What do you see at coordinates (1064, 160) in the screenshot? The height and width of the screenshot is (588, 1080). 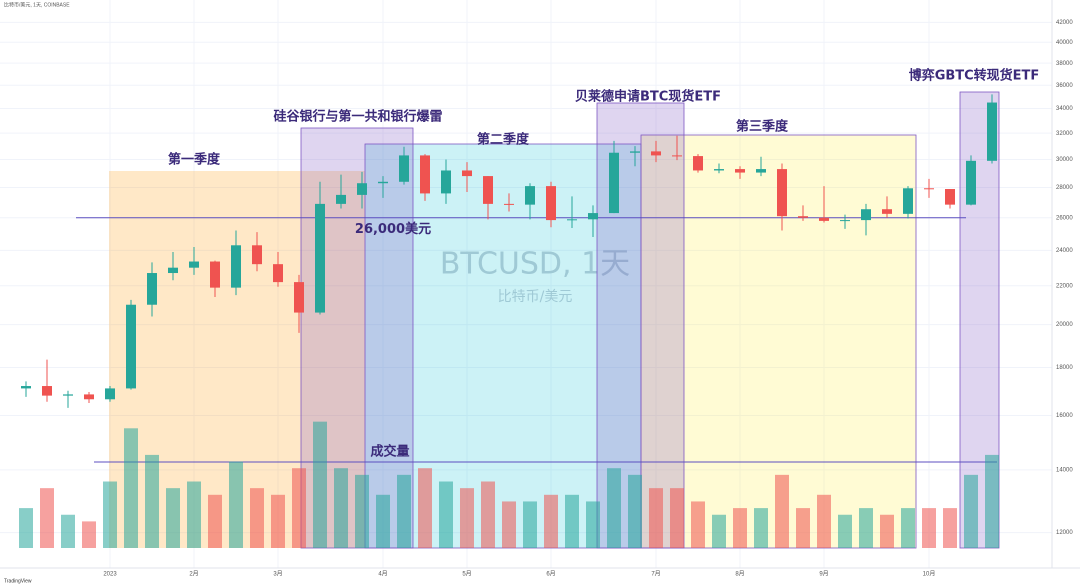 I see `y-tick-label: 30000` at bounding box center [1064, 160].